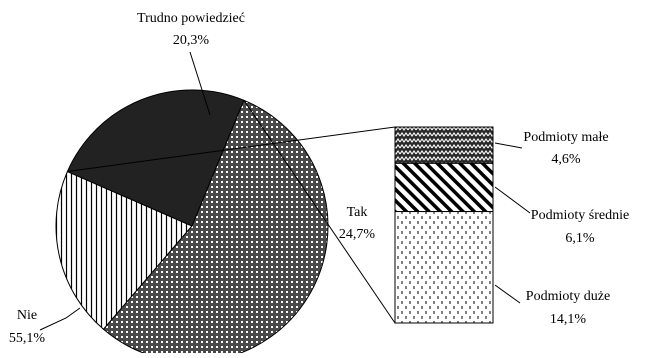 This screenshot has height=358, width=657. I want to click on bar-podmioty-male-name-label: Podmioty małe, so click(565, 137).